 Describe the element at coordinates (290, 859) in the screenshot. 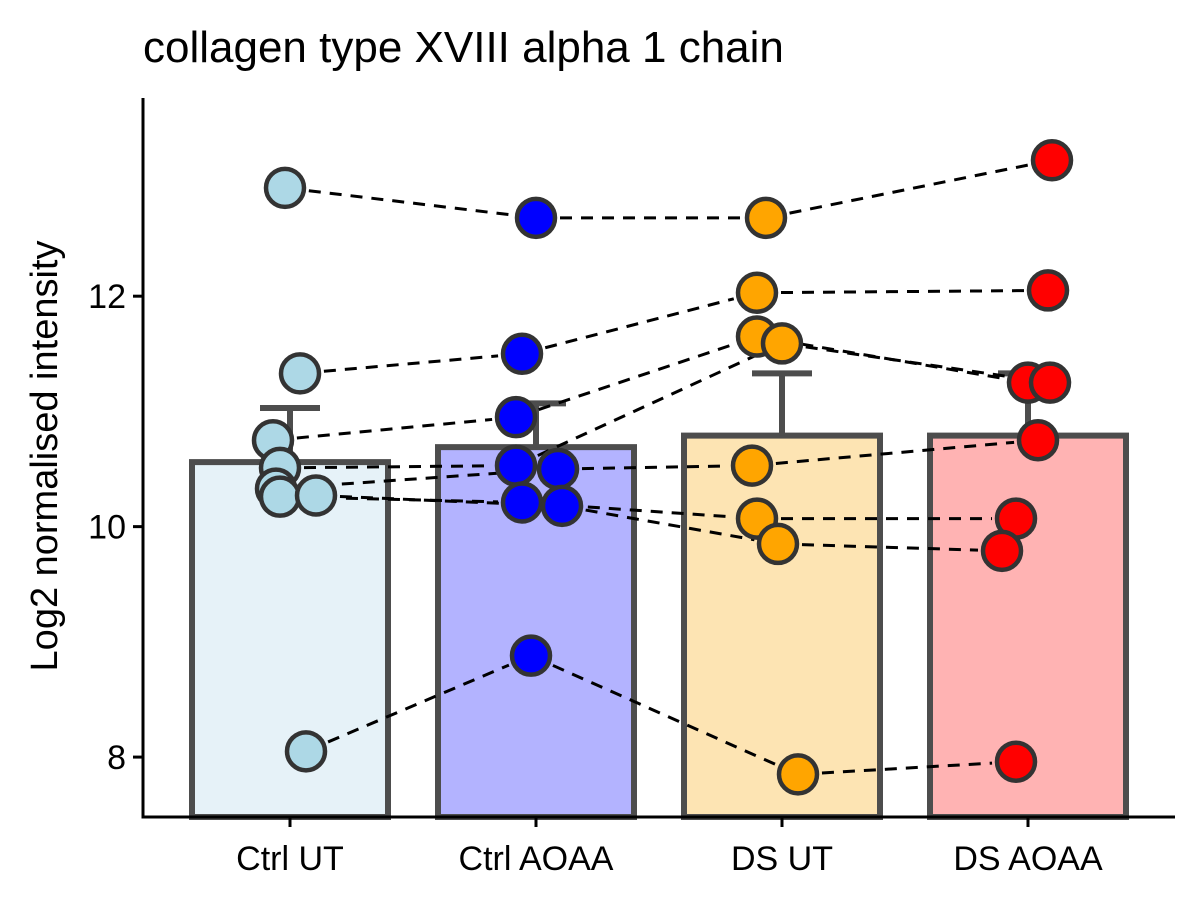

I see `x-tick-label: Ctrl UT` at that location.